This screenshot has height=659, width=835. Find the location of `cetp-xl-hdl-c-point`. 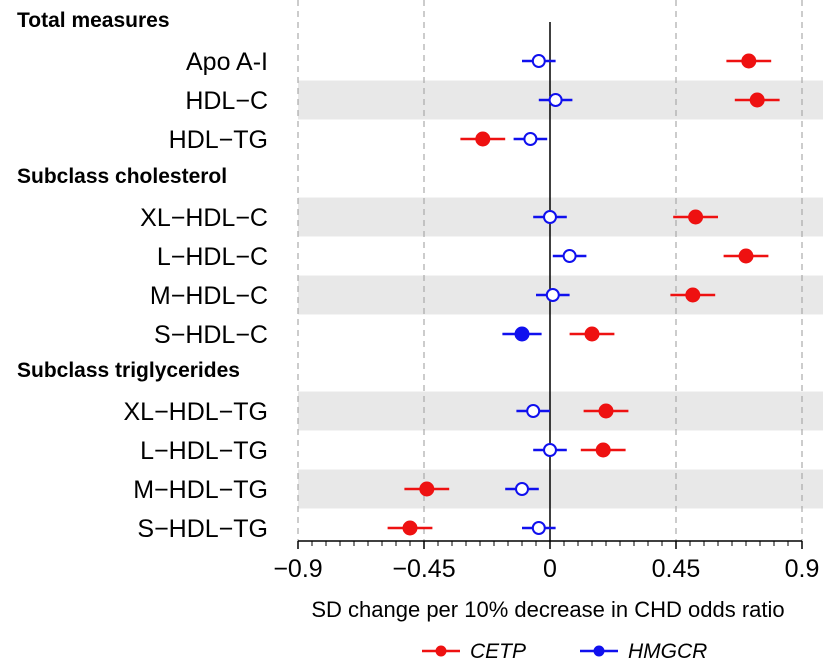

cetp-xl-hdl-c-point is located at coordinates (696, 217).